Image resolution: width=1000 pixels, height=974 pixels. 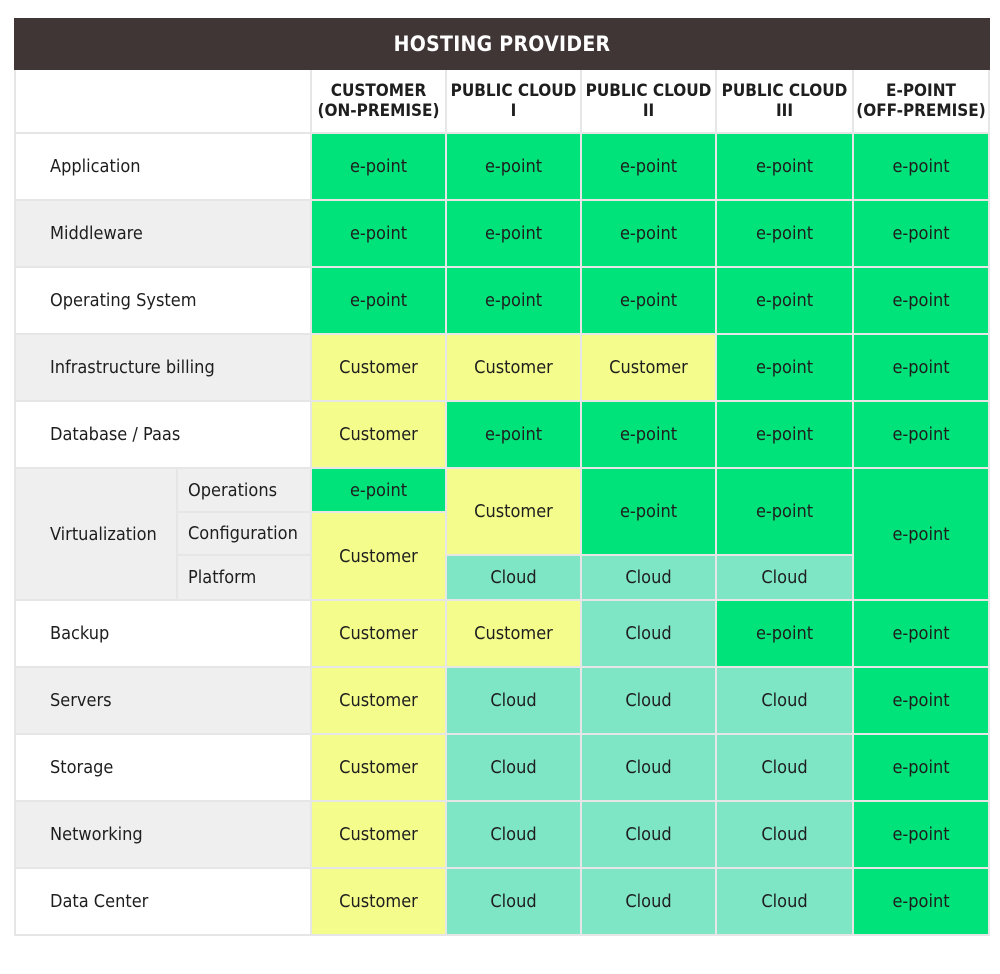 I want to click on table-row: Configuration Customer, so click(x=502, y=556).